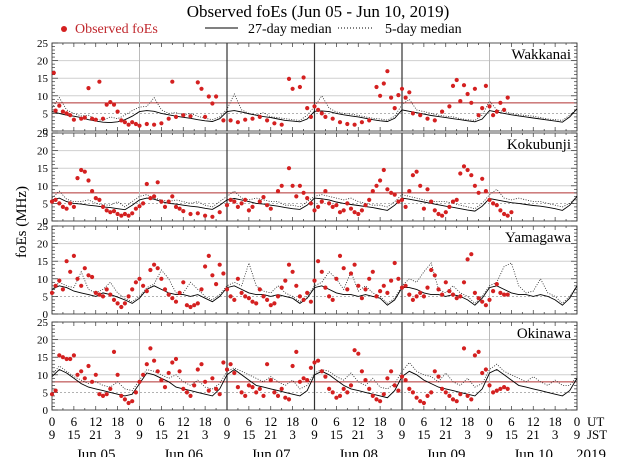  What do you see at coordinates (271, 452) in the screenshot?
I see `day-label: Jun 07` at bounding box center [271, 452].